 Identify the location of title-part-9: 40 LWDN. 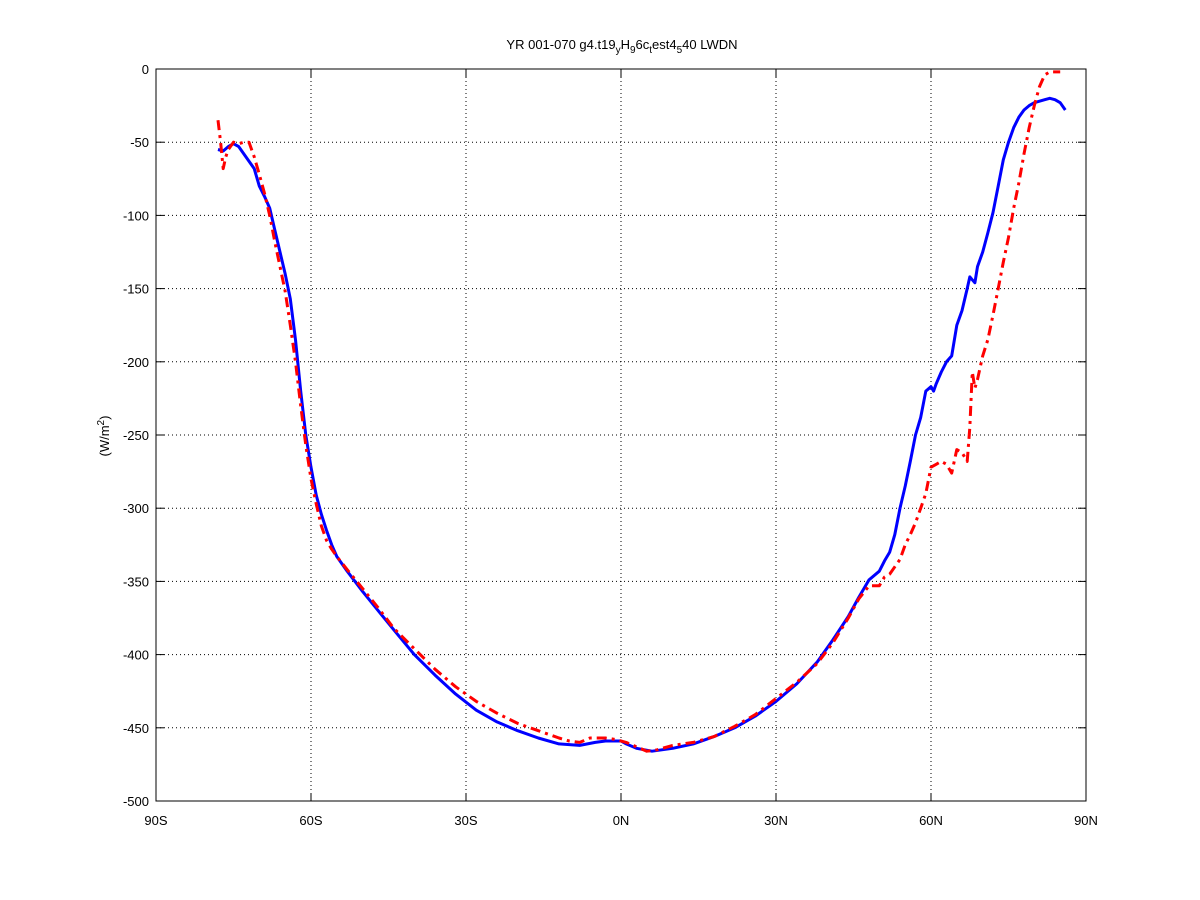
(709, 44).